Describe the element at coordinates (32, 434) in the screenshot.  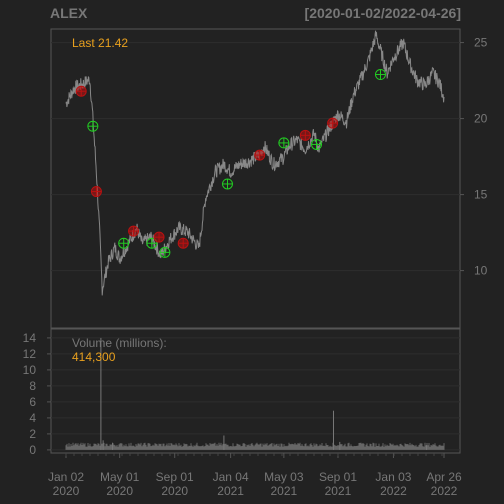
I see `volume-tick-label: 2` at that location.